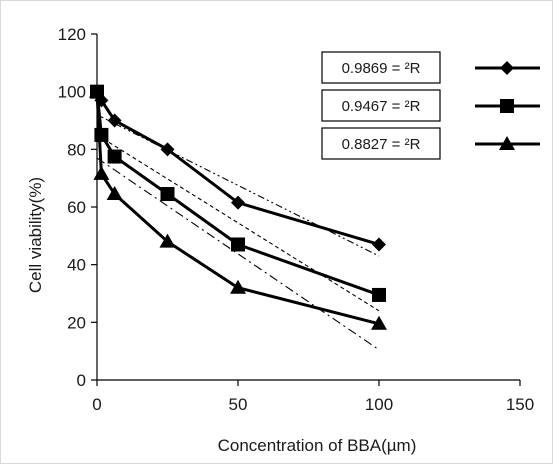 The width and height of the screenshot is (553, 464). What do you see at coordinates (317, 445) in the screenshot?
I see `x-axis-title: Concentration of BBA(µm)` at bounding box center [317, 445].